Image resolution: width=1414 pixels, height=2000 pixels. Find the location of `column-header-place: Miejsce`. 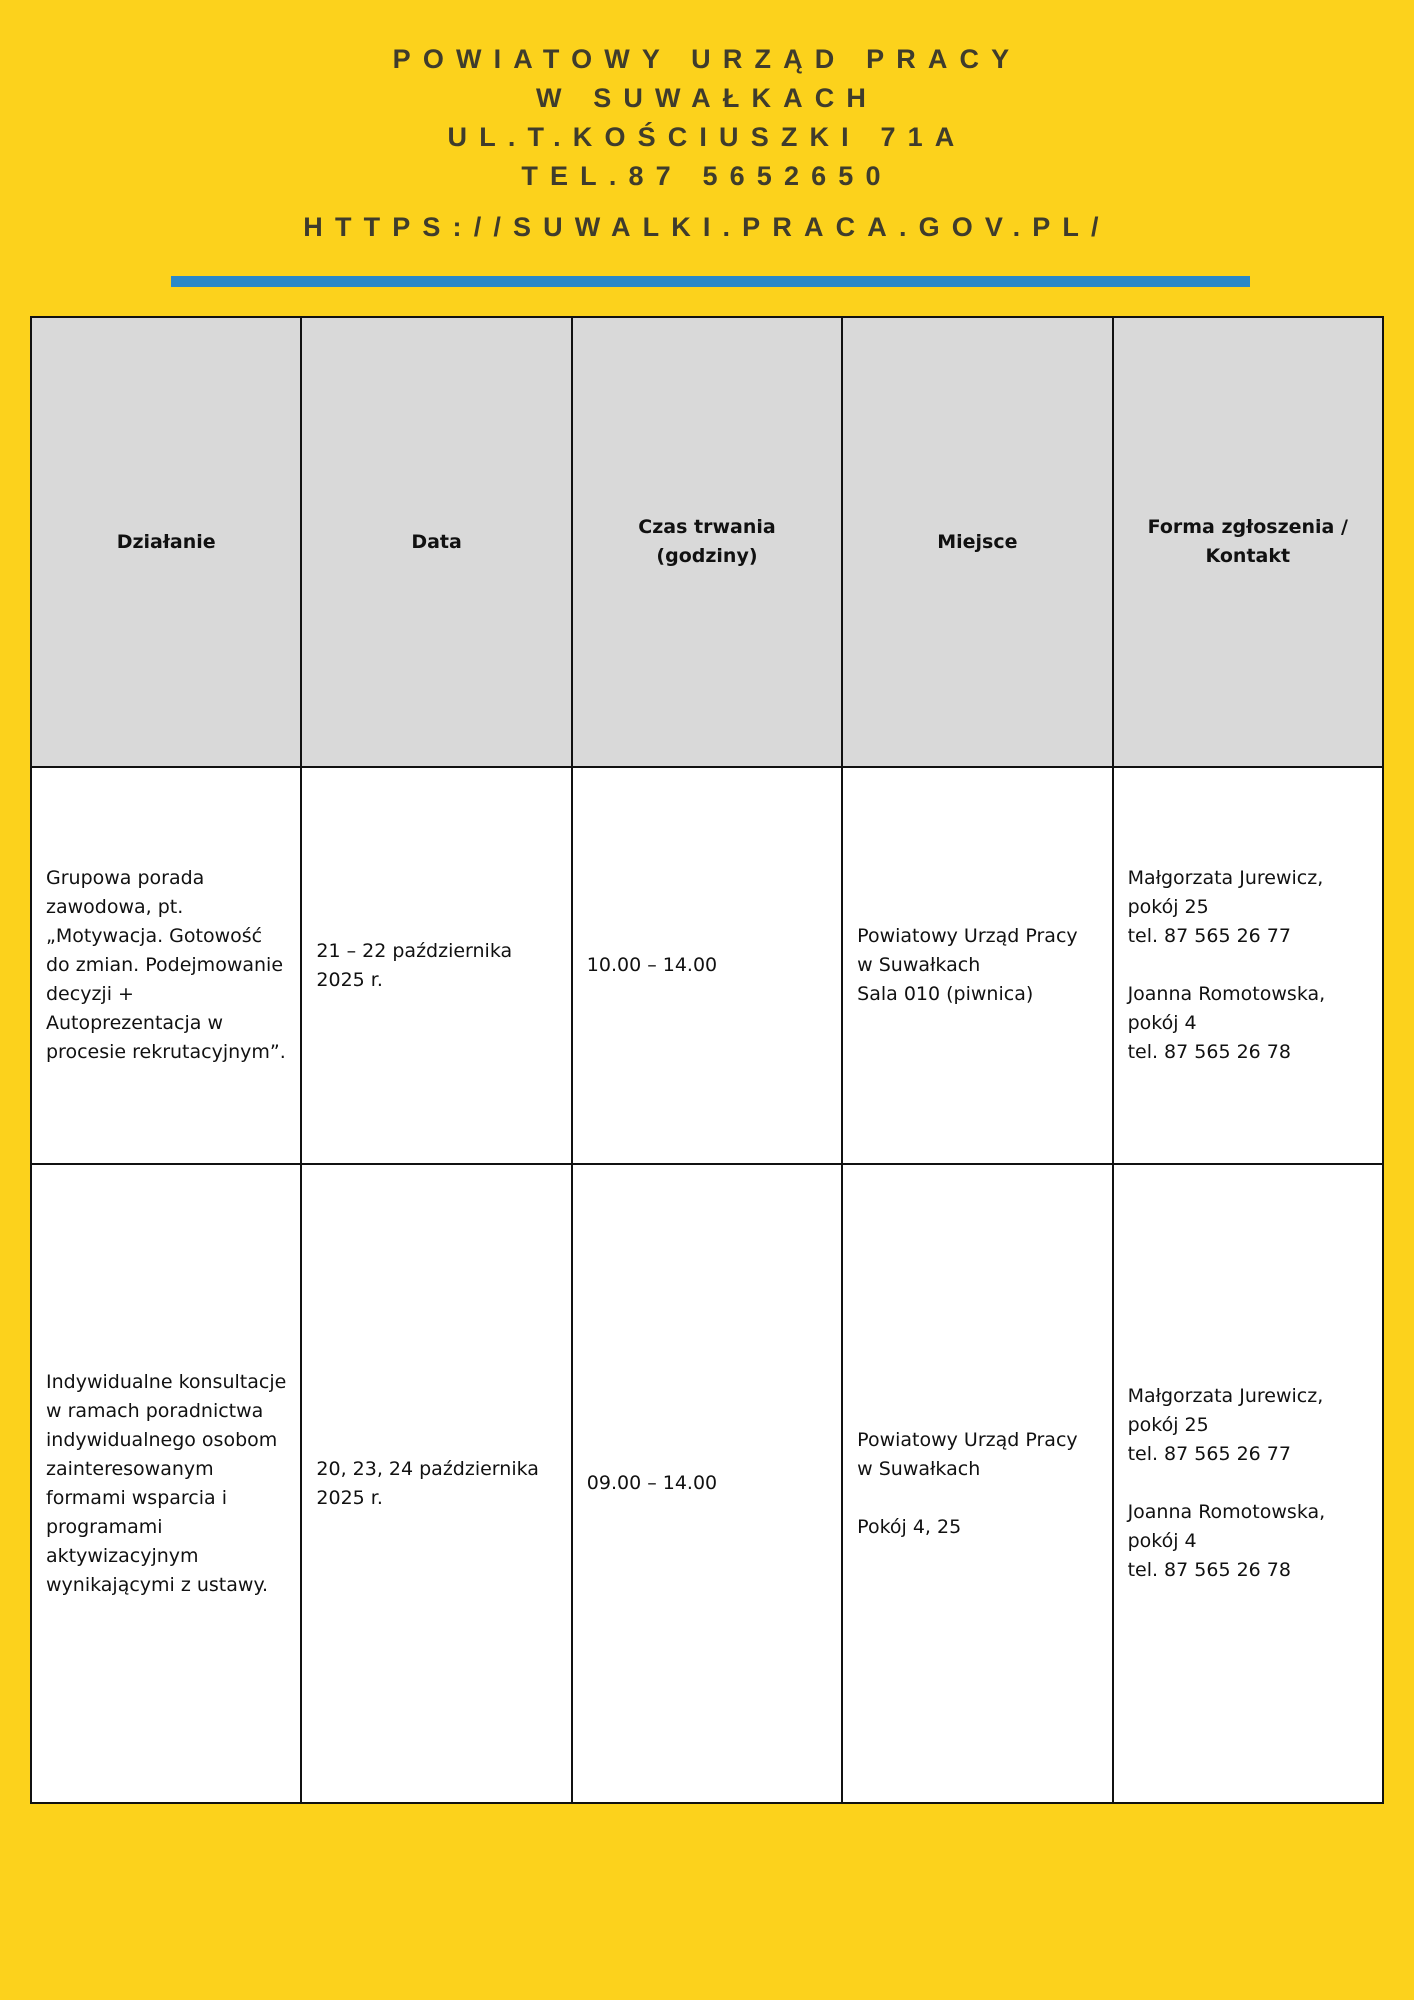

column-header-place: Miejsce is located at coordinates (977, 542).